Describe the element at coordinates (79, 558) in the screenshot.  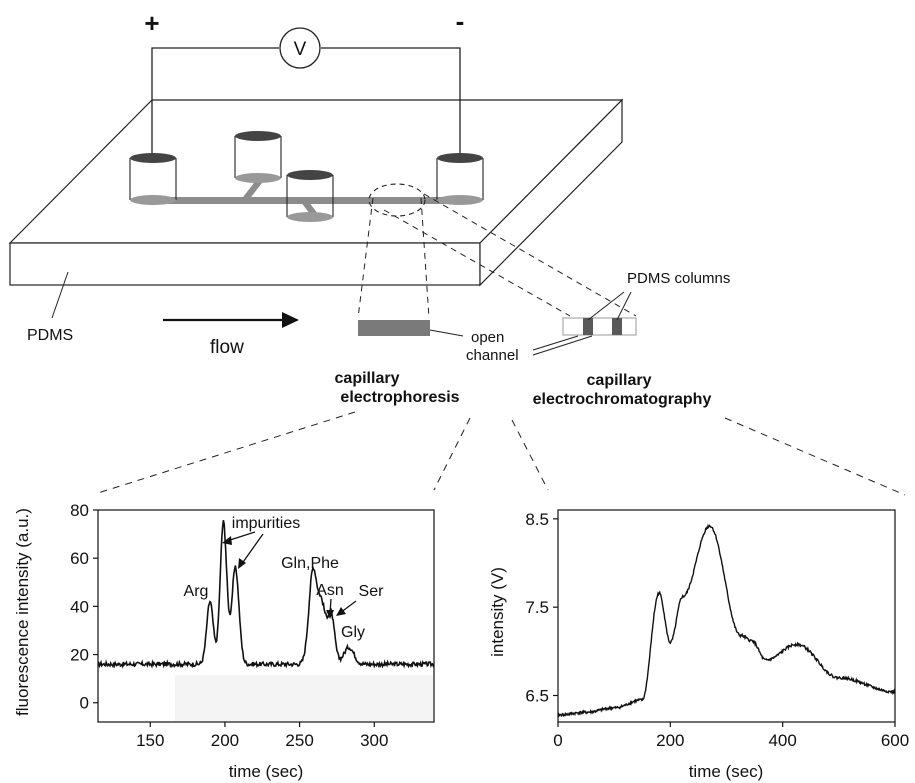
I see `y-tick-label: 60` at that location.